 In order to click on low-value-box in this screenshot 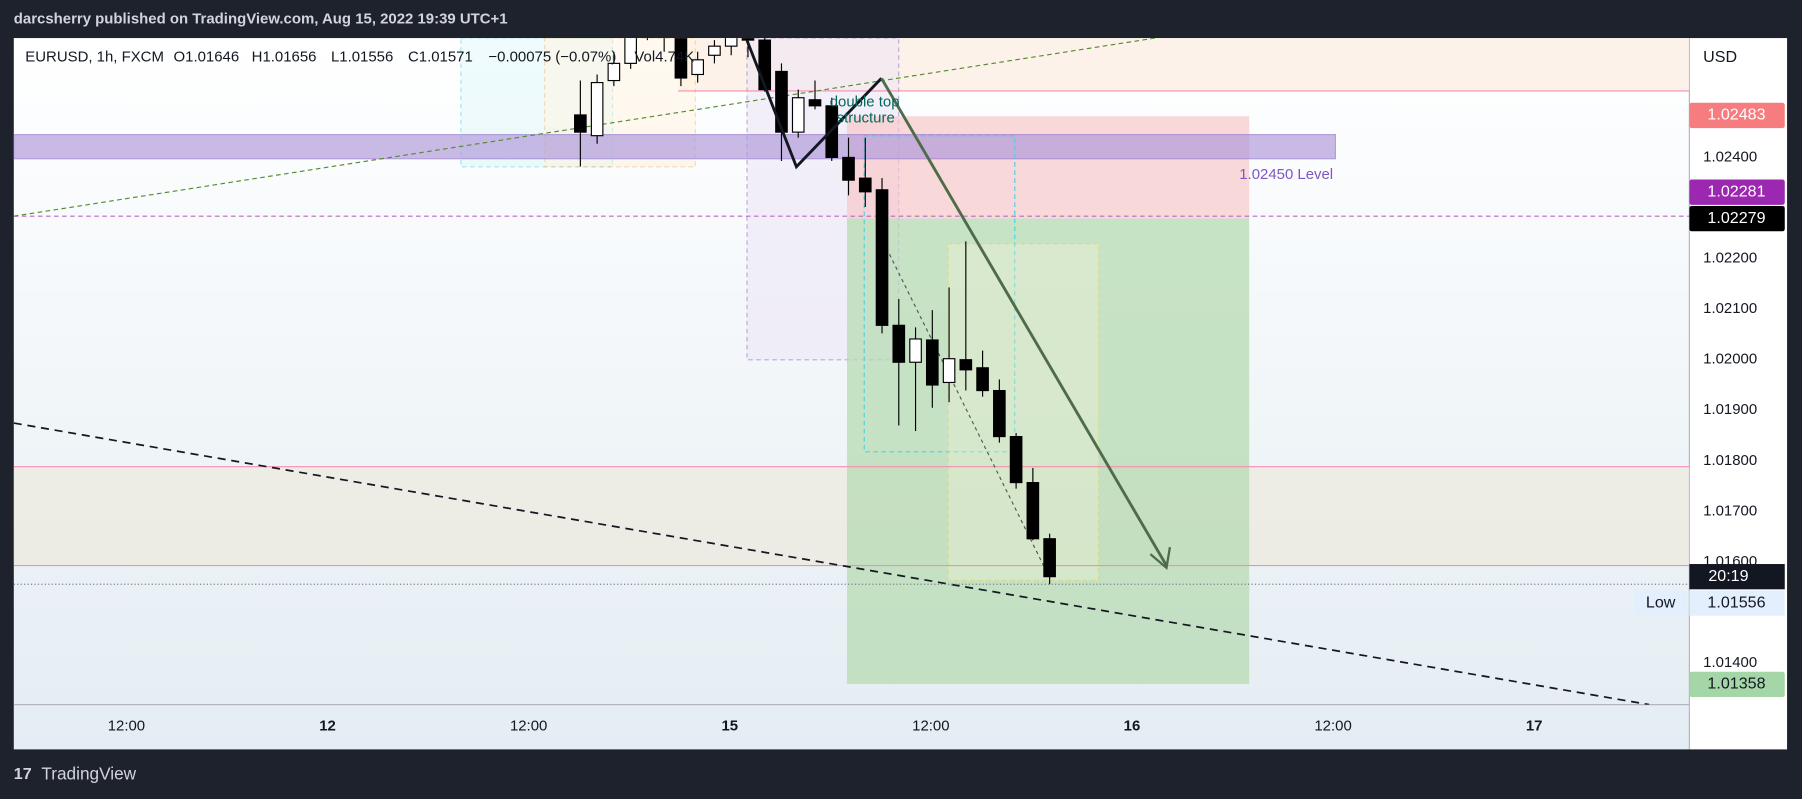, I will do `click(1737, 603)`.